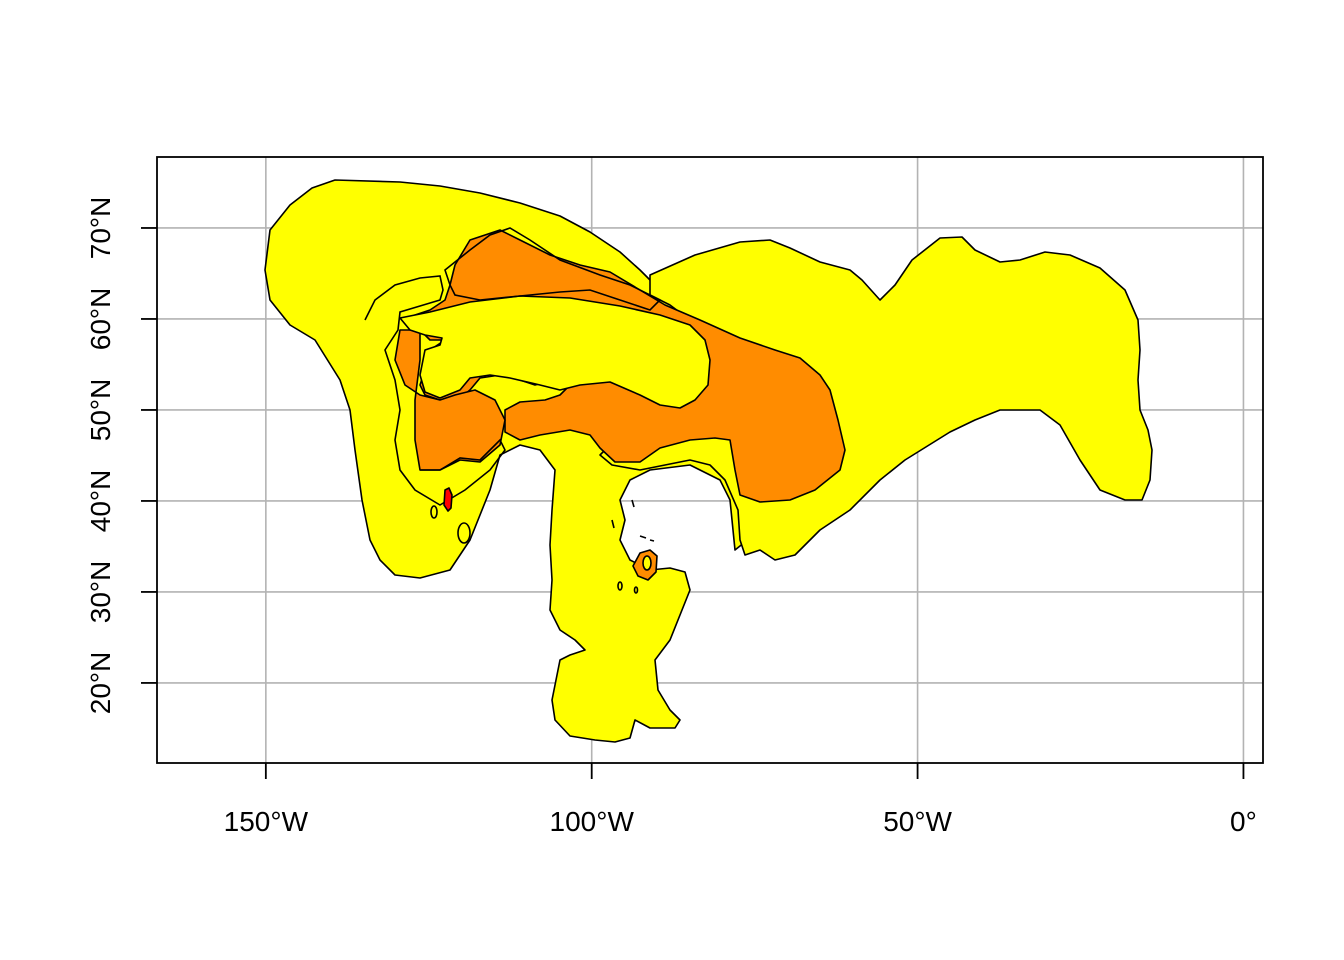 The image size is (1344, 960). What do you see at coordinates (100, 319) in the screenshot?
I see `y-tick-label: 60°N` at bounding box center [100, 319].